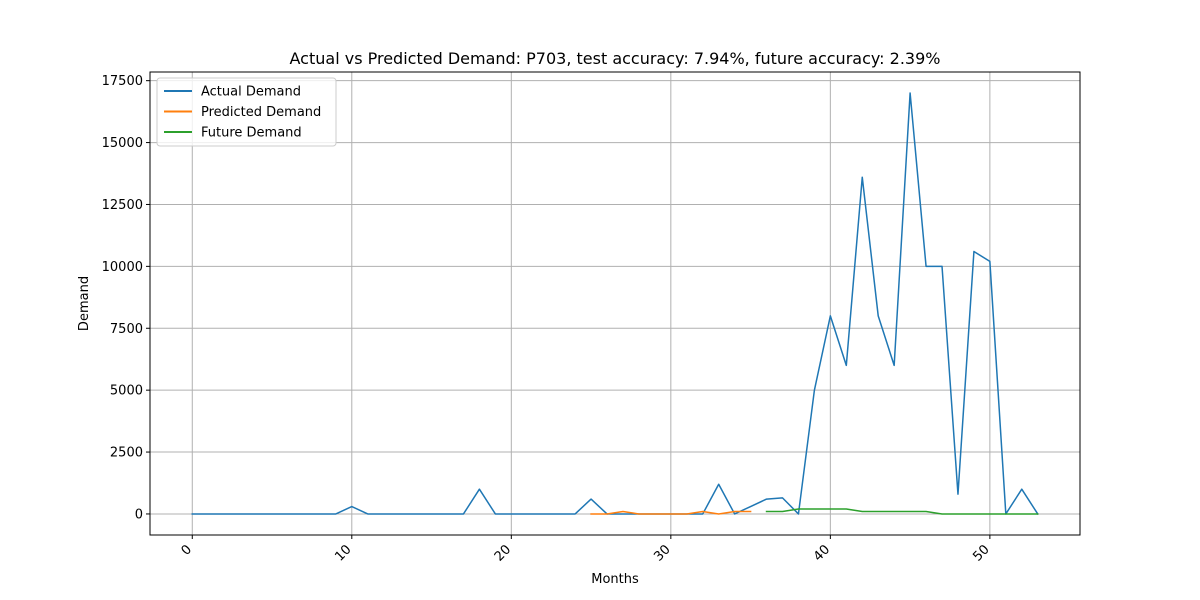  What do you see at coordinates (615, 579) in the screenshot?
I see `x-axis-label: Months` at bounding box center [615, 579].